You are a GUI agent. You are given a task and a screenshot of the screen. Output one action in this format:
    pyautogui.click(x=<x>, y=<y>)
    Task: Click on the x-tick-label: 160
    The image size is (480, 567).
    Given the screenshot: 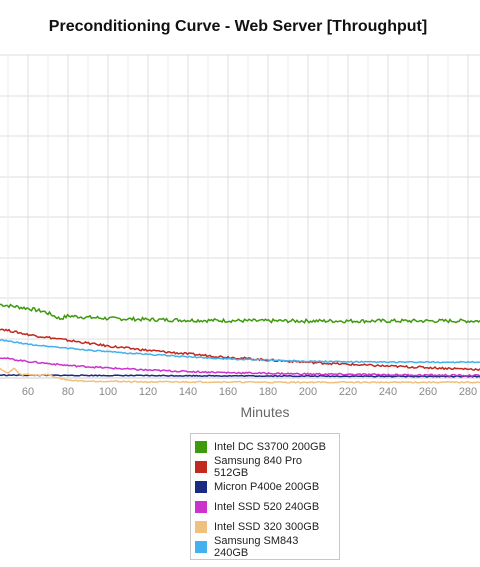 What is the action you would take?
    pyautogui.click(x=228, y=392)
    